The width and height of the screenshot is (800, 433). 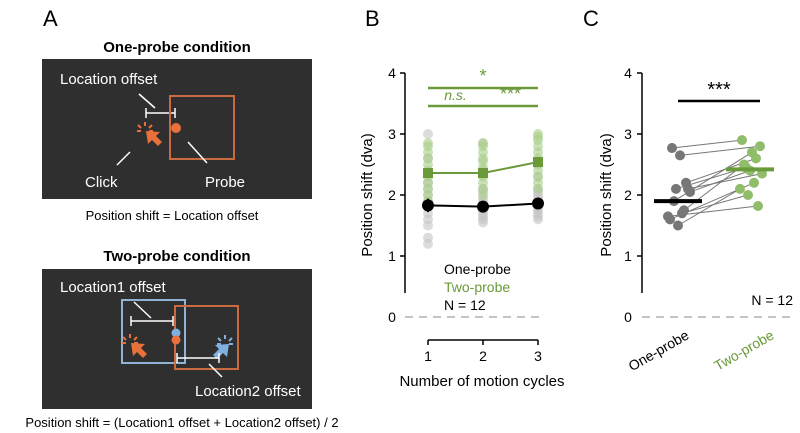 I want to click on probe1-dot, so click(x=176, y=333).